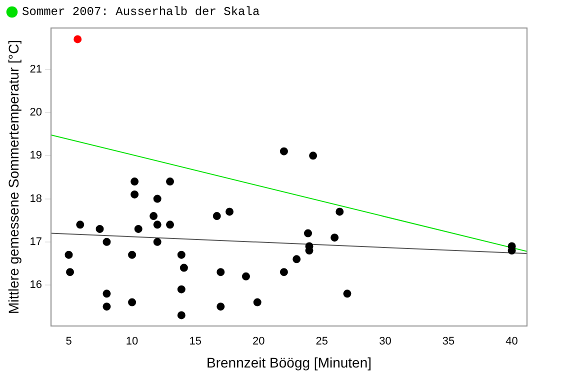  What do you see at coordinates (258, 342) in the screenshot?
I see `x-tick-label: 20` at bounding box center [258, 342].